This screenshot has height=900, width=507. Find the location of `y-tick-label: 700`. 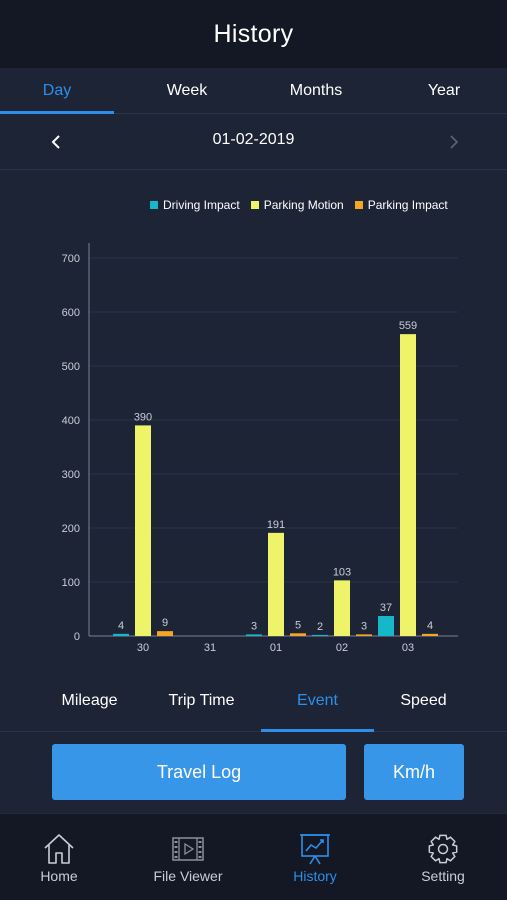

y-tick-label: 700 is located at coordinates (71, 259).